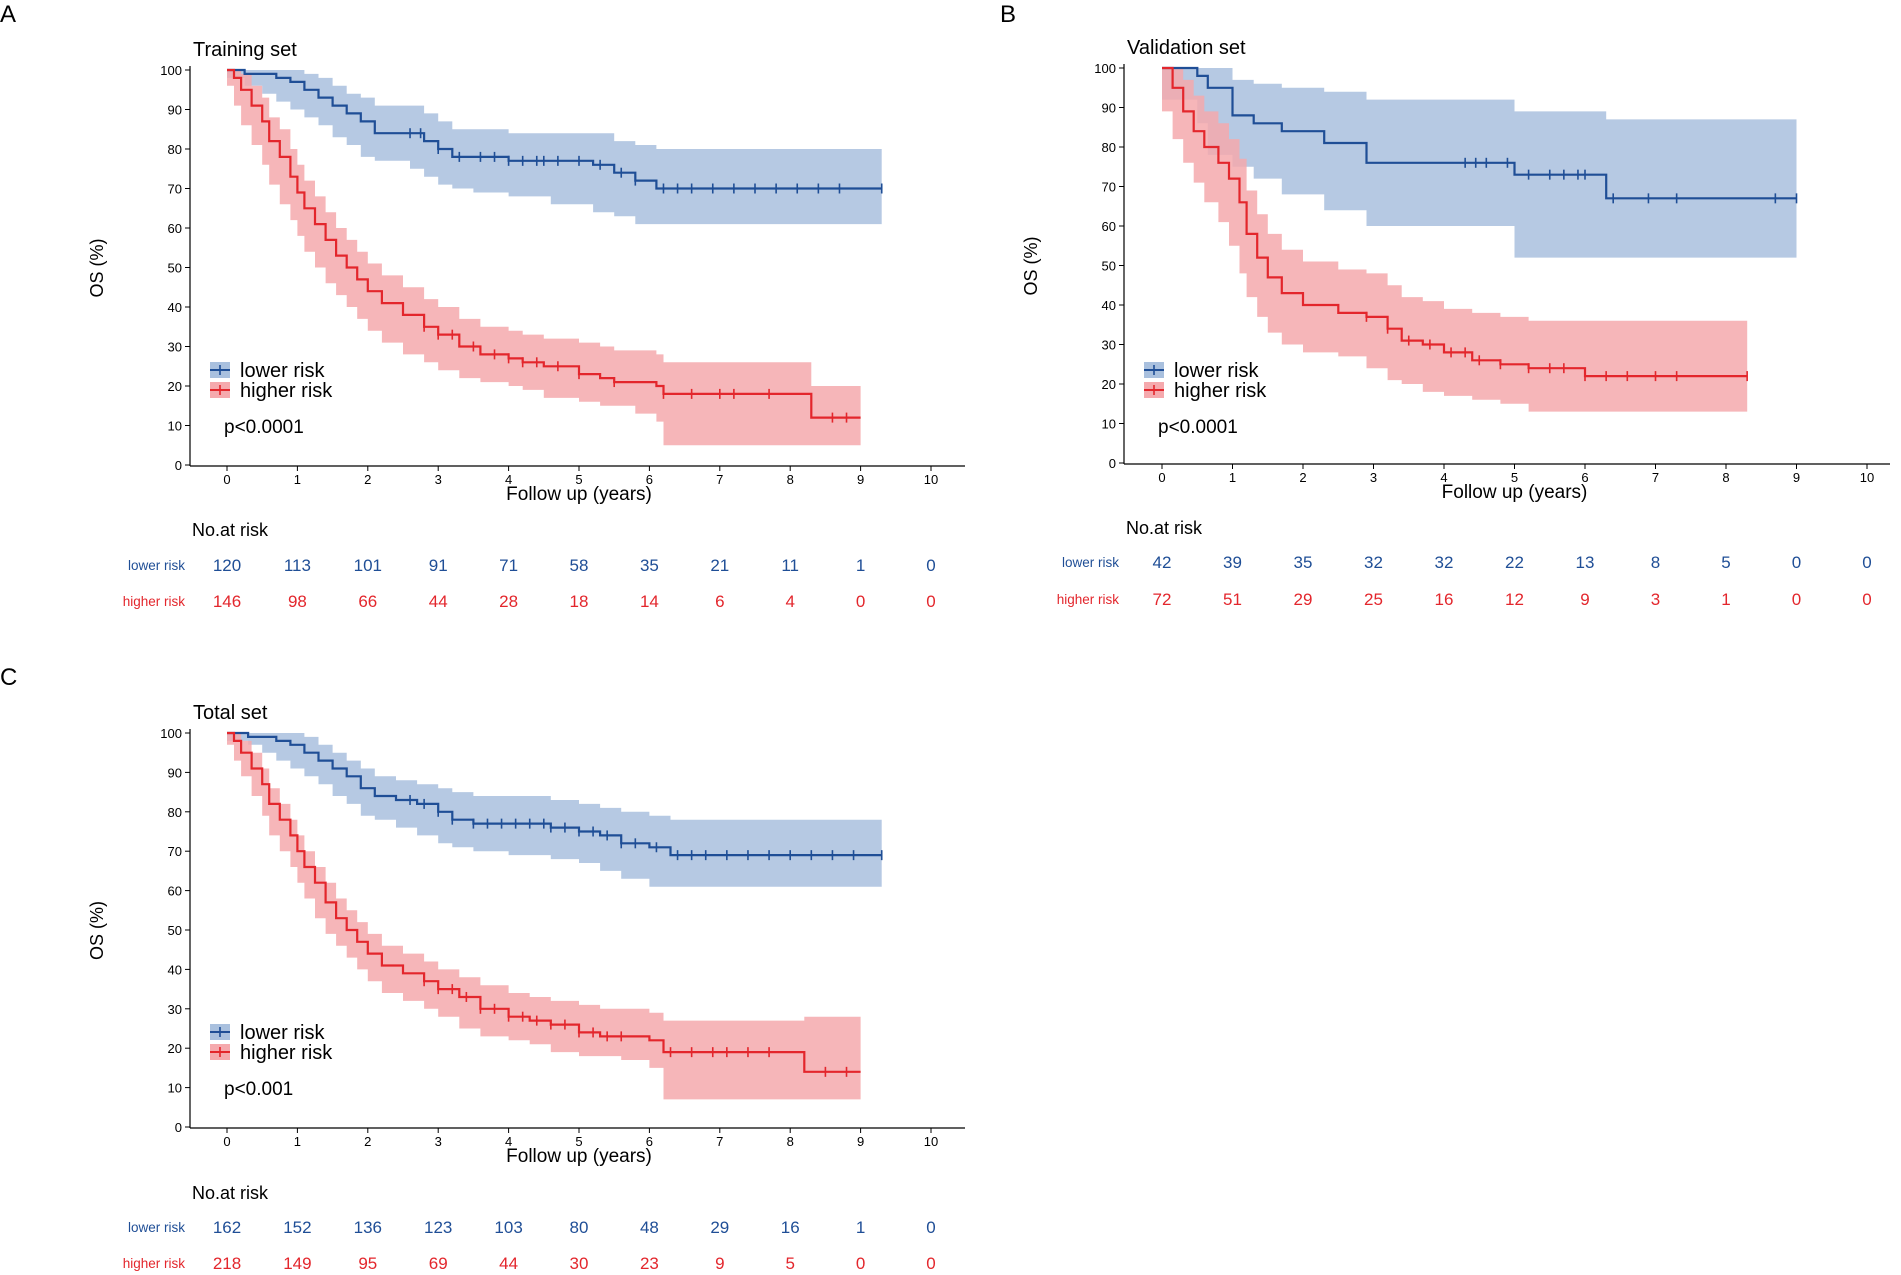 Image resolution: width=1901 pixels, height=1275 pixels. Describe the element at coordinates (719, 1263) in the screenshot. I see `higher-risk-risk-count: 9` at that location.